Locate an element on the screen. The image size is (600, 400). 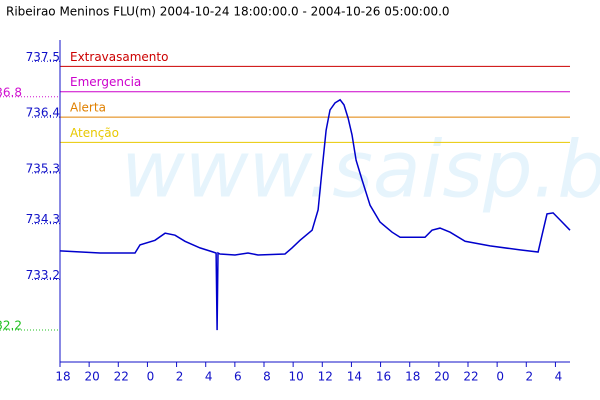
x-tick-label: 14 is located at coordinates (354, 377).